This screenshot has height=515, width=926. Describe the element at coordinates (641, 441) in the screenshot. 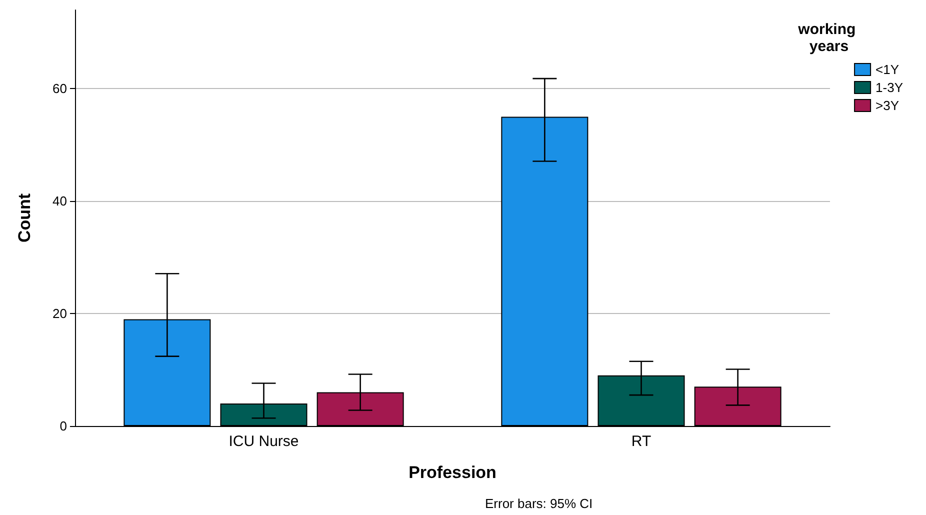

I see `x-tick-label: RT` at that location.